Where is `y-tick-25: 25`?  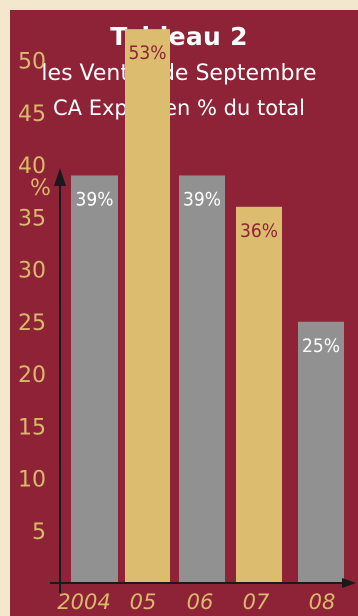
y-tick-25: 25 is located at coordinates (32, 323).